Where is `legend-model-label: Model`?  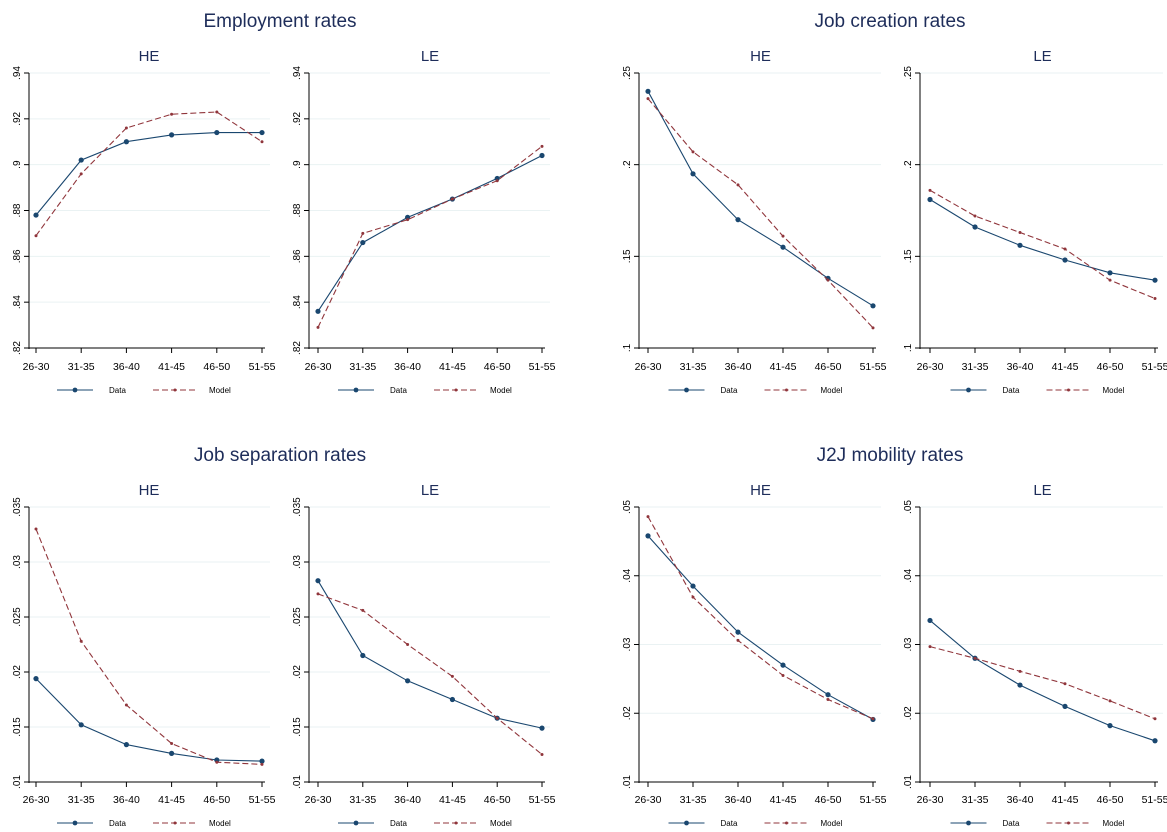
legend-model-label: Model is located at coordinates (501, 390).